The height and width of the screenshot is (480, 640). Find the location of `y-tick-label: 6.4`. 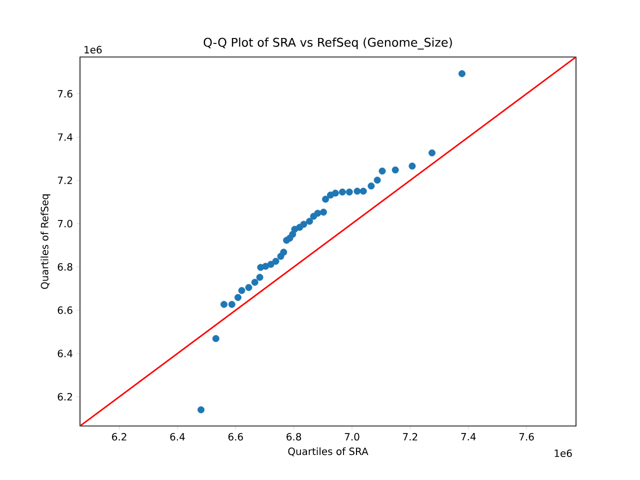

y-tick-label: 6.4 is located at coordinates (65, 354).